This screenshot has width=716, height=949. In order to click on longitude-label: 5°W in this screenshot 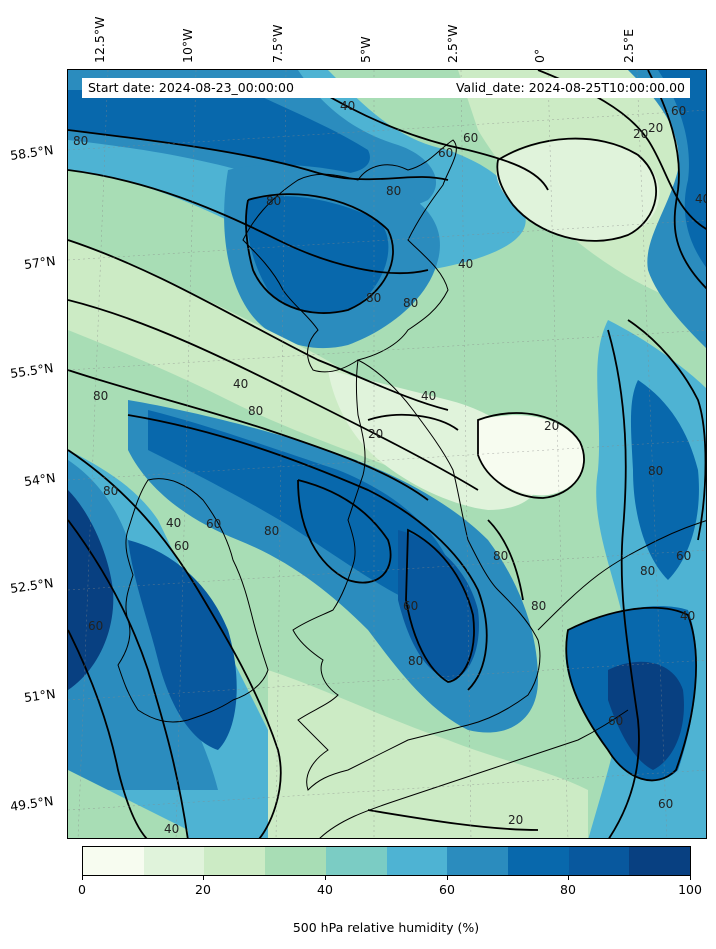, I will do `click(365, 49)`.